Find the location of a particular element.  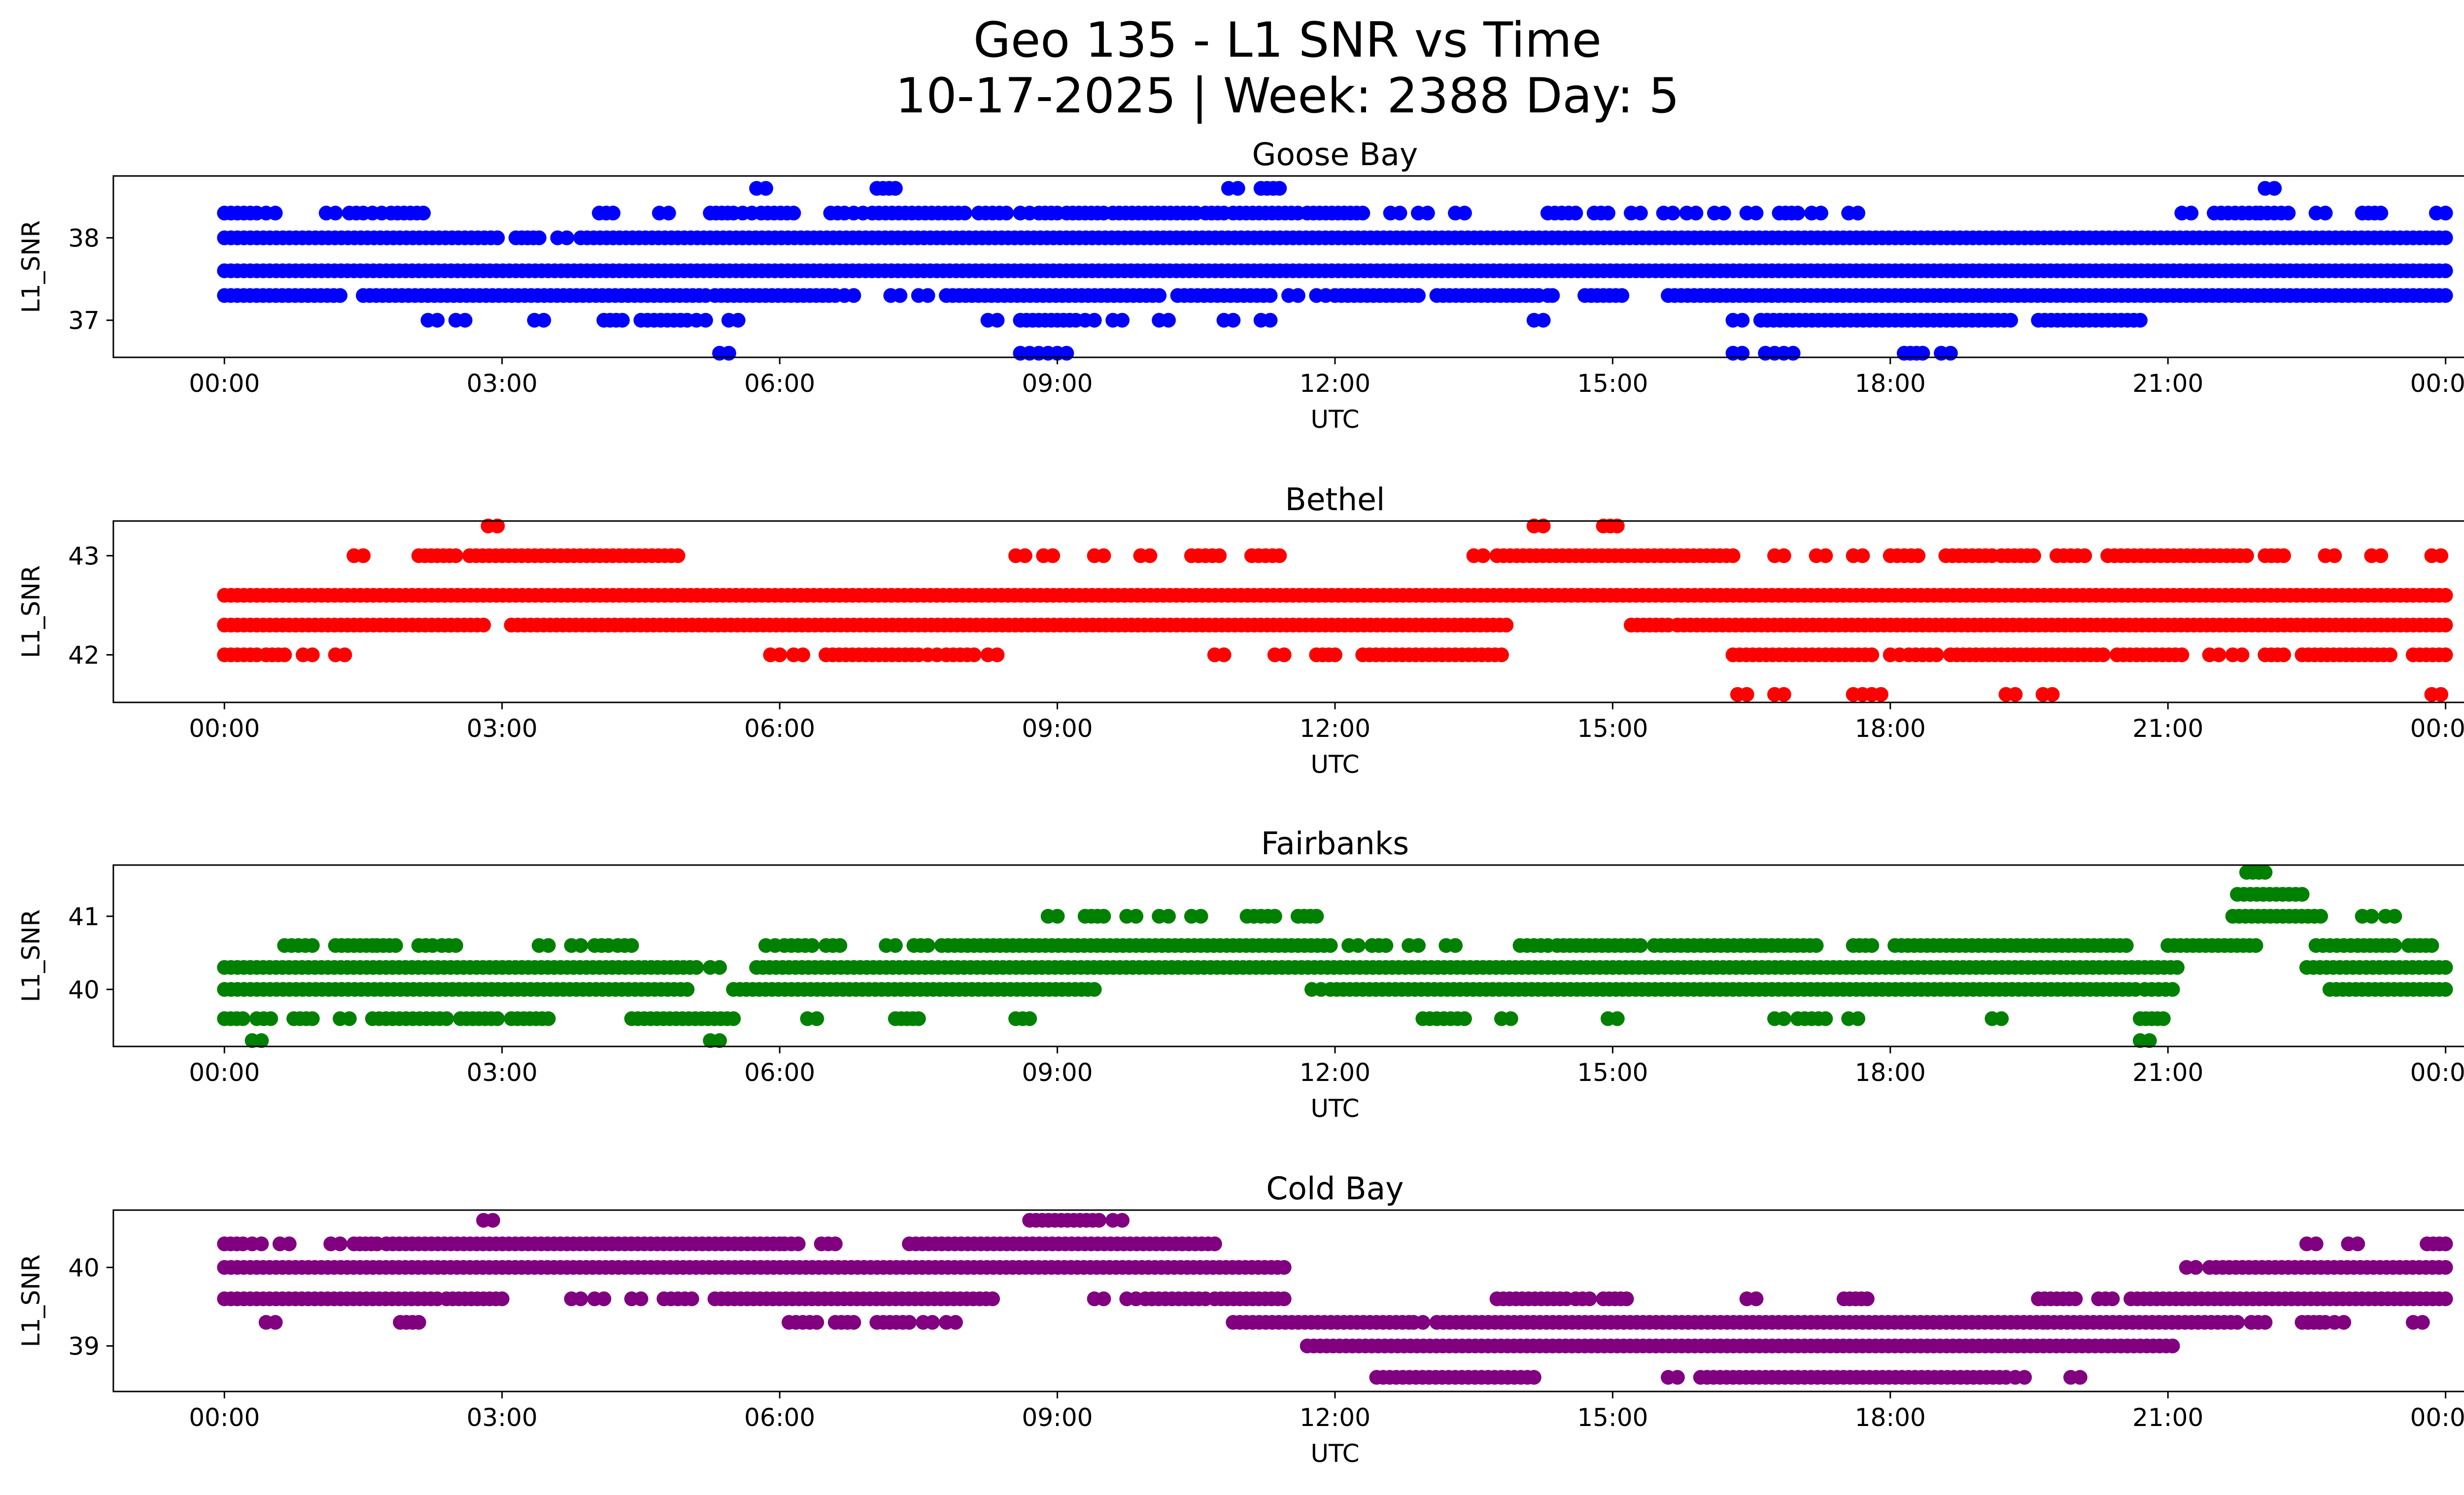

y-tick-label: 43 is located at coordinates (84, 556).